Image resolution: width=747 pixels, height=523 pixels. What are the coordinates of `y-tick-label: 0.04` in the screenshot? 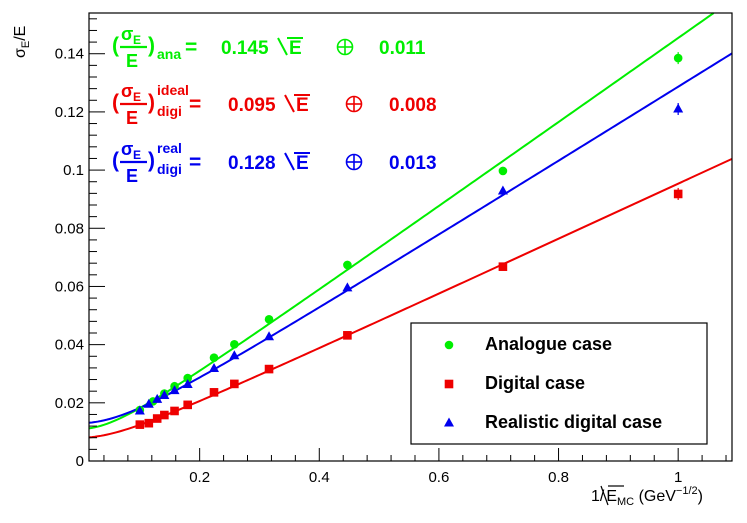 It's located at (69, 345).